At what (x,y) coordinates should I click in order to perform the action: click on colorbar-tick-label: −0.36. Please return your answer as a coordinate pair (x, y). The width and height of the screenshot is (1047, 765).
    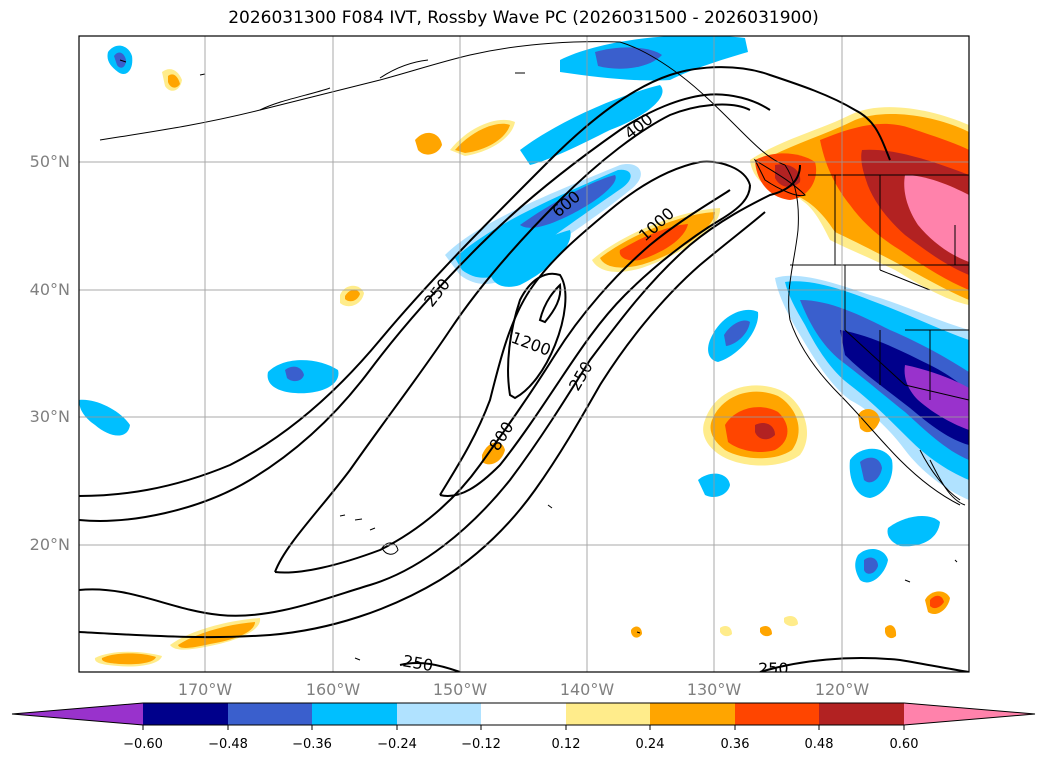
    Looking at the image, I should click on (312, 744).